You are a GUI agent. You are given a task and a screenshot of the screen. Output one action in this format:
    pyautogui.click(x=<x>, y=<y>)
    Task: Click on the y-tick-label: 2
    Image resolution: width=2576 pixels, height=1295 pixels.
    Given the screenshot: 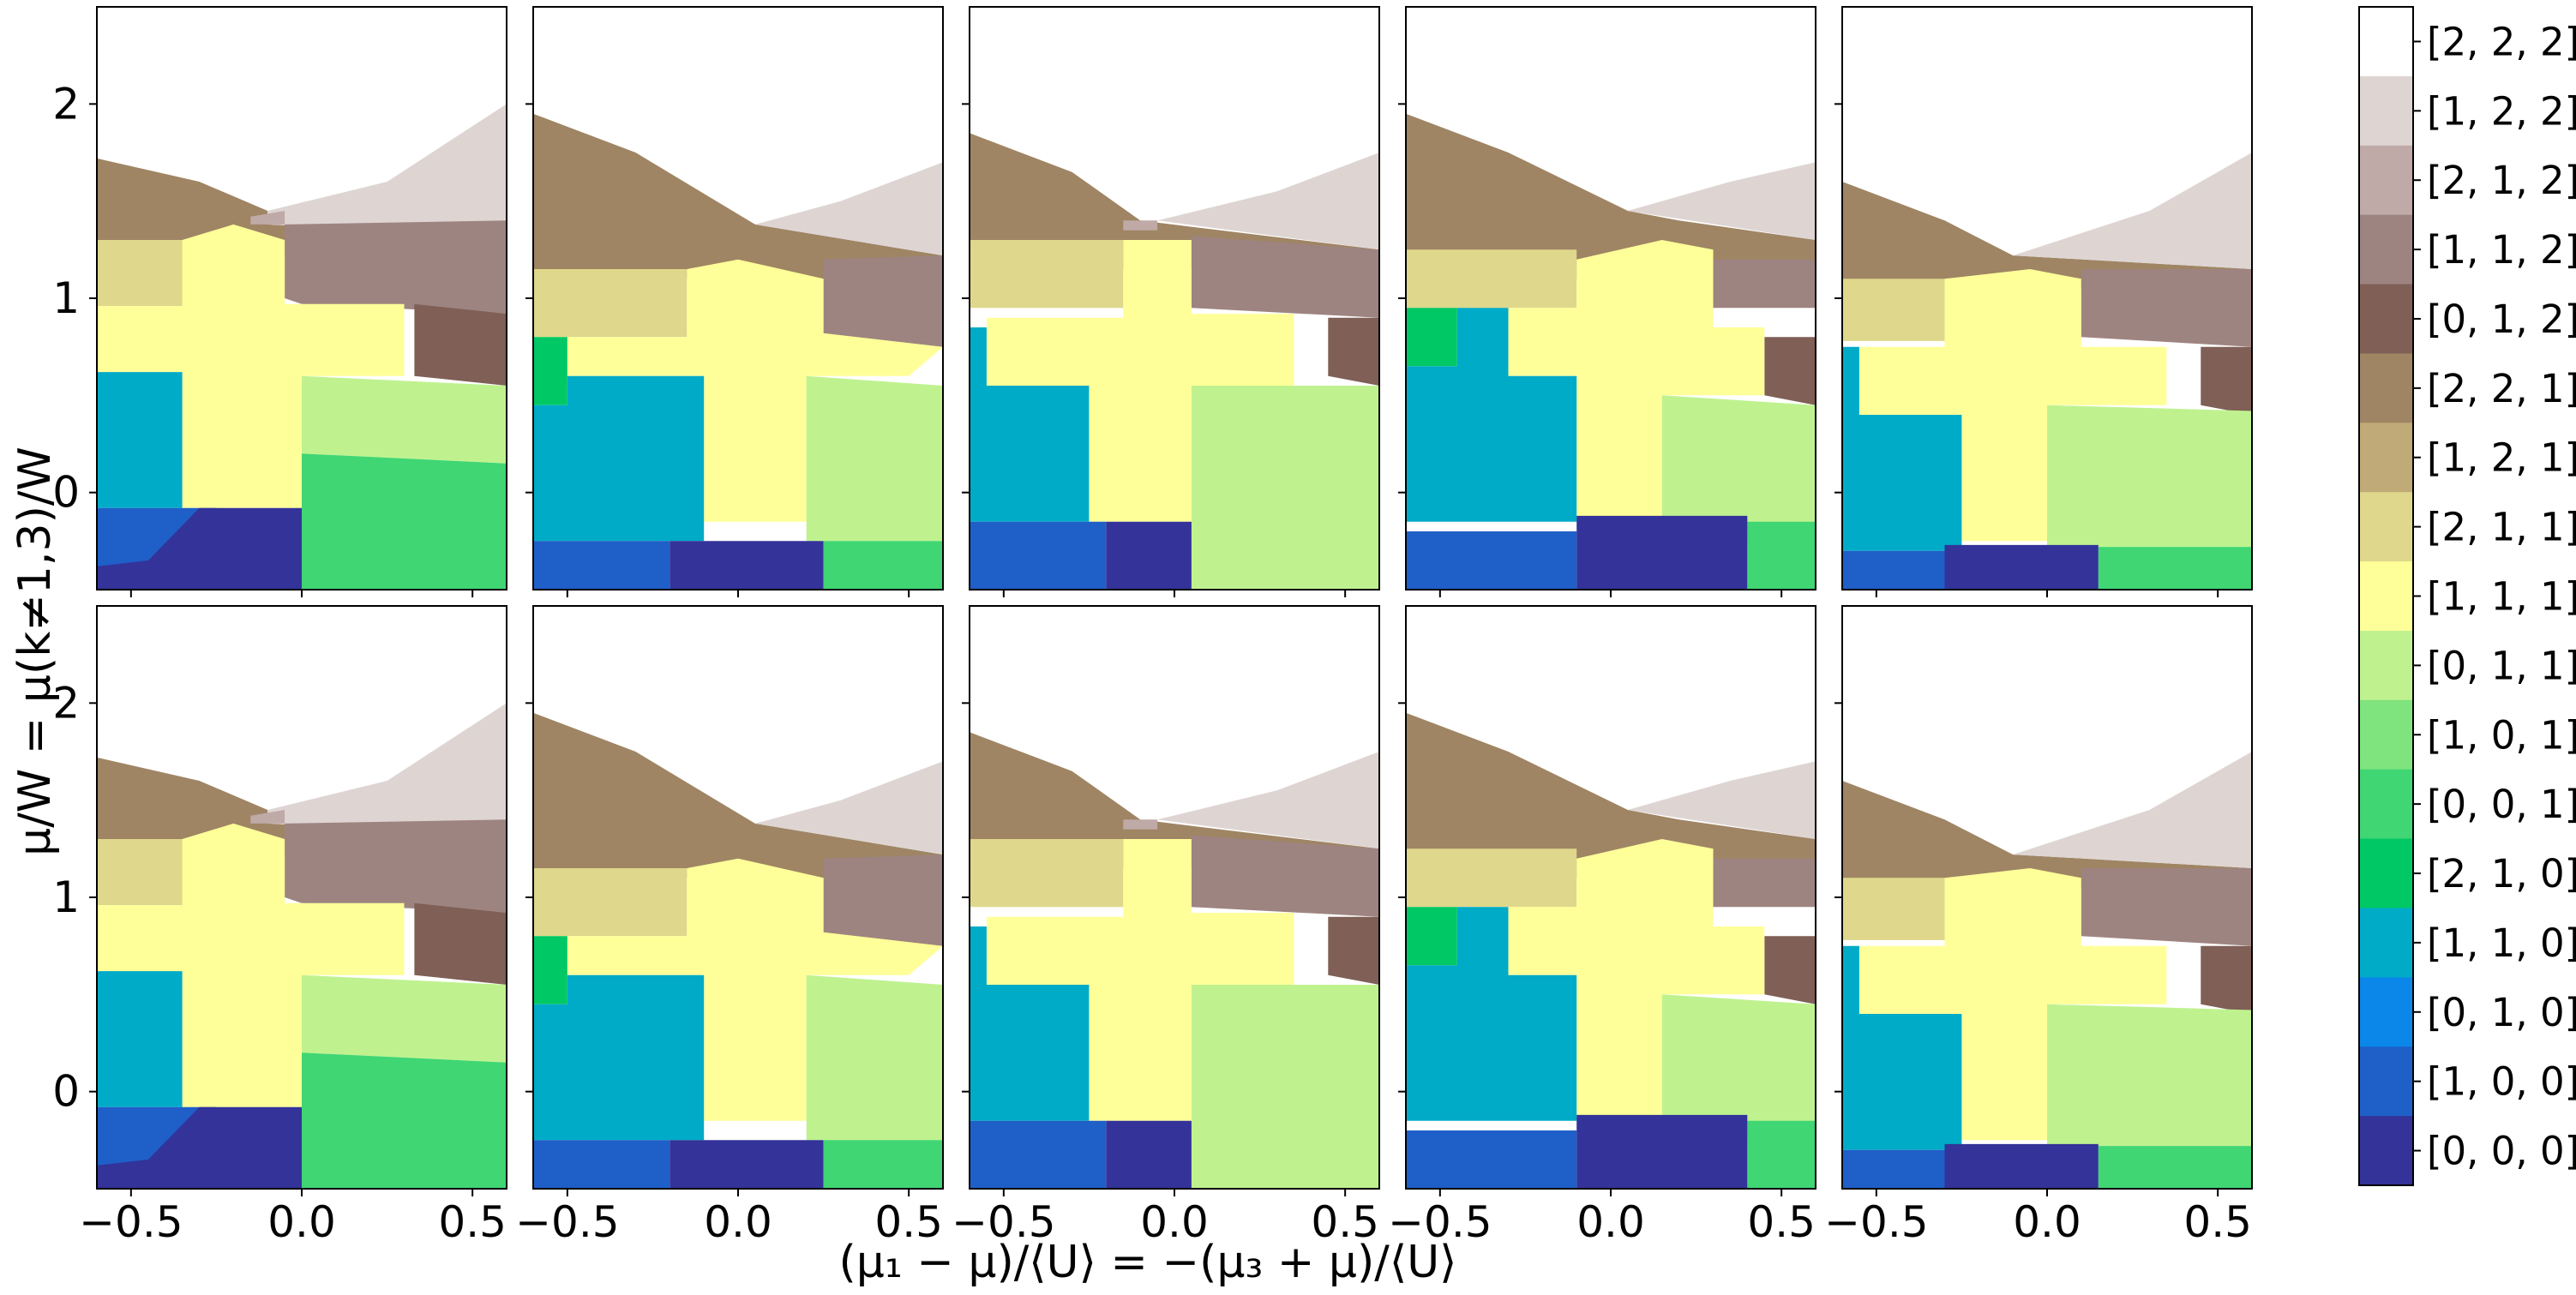 What is the action you would take?
    pyautogui.click(x=66, y=104)
    